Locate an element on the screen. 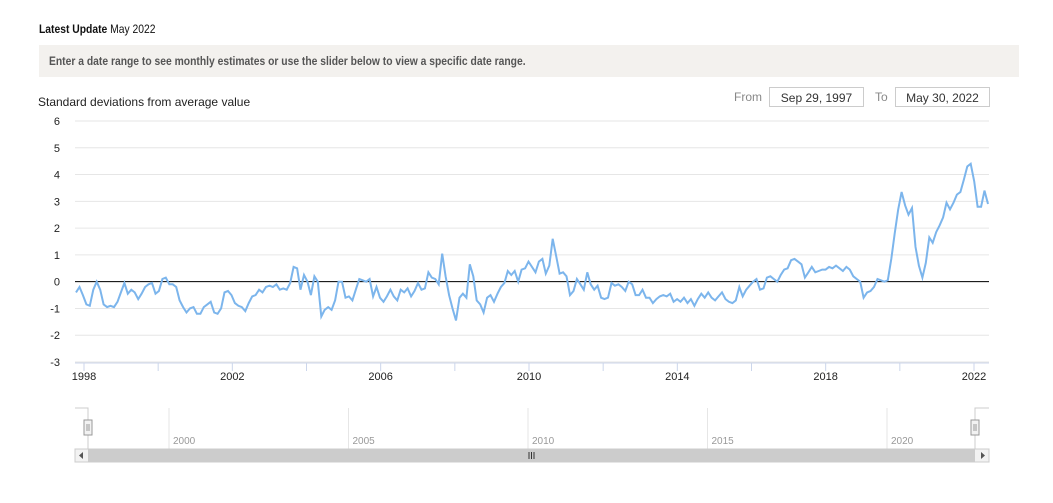  navigator-tick-label: 2020 is located at coordinates (902, 441).